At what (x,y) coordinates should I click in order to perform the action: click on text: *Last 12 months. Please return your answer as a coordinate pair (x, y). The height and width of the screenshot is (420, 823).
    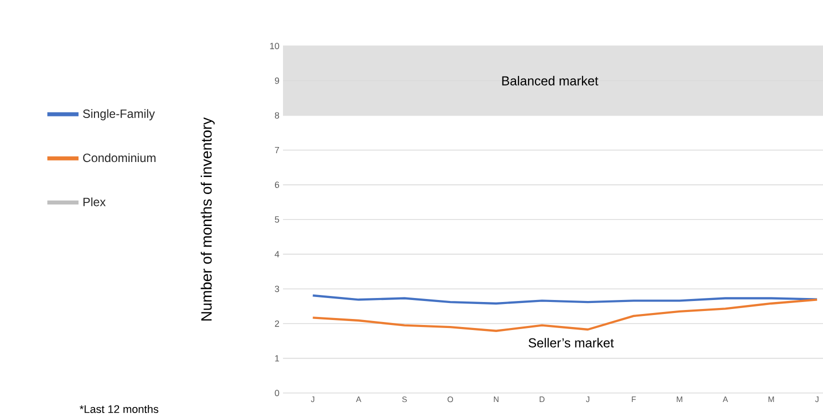
    Looking at the image, I should click on (119, 409).